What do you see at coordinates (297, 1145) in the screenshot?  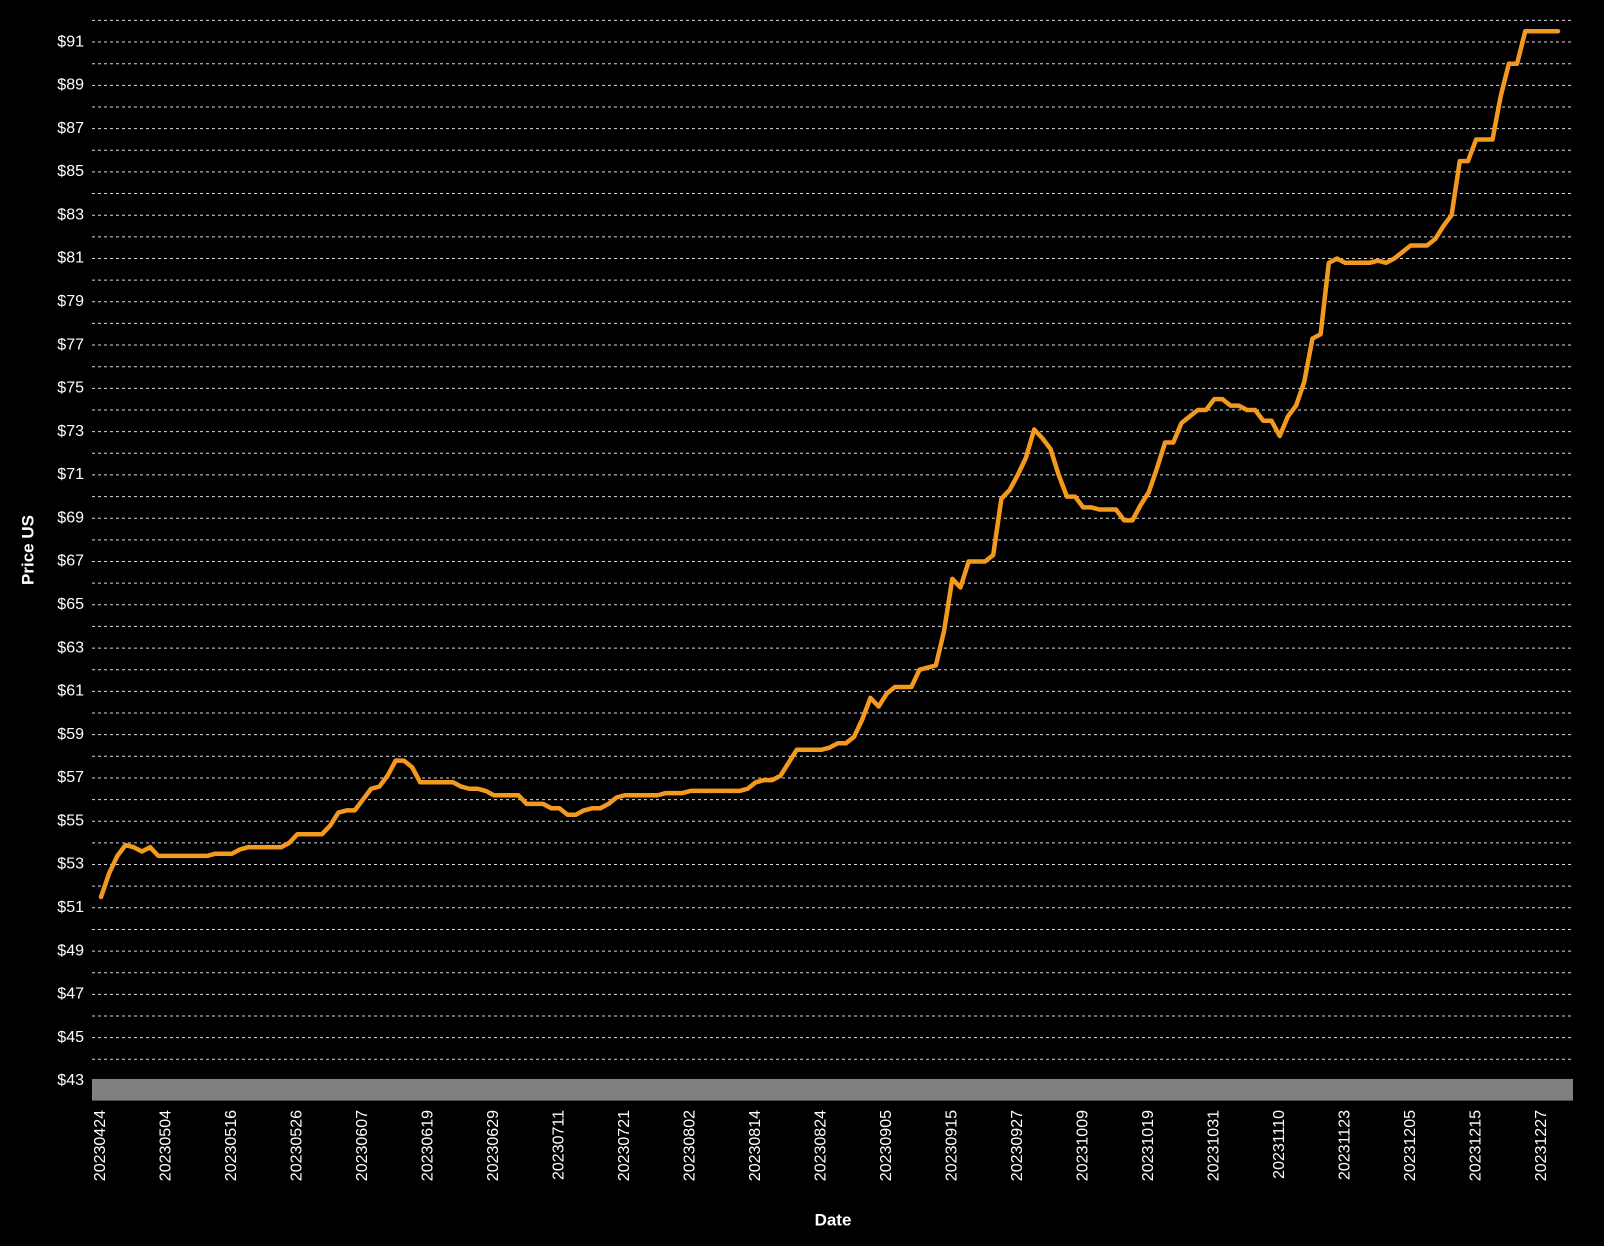 I see `x-tick-label: 20230526` at bounding box center [297, 1145].